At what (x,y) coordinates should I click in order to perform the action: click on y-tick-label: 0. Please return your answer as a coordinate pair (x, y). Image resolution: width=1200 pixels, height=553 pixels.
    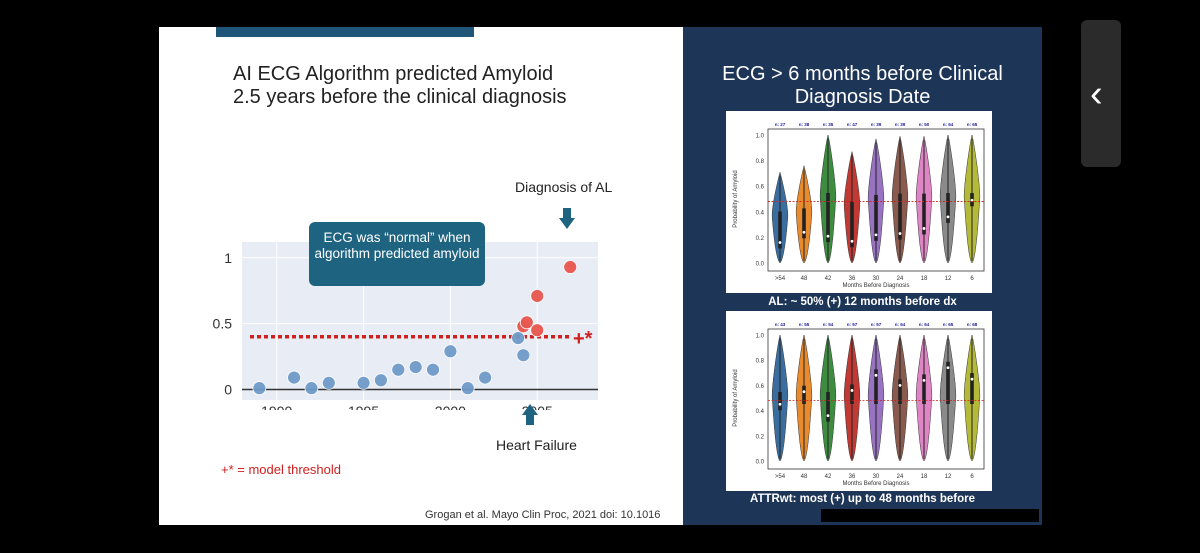
    Looking at the image, I should click on (228, 389).